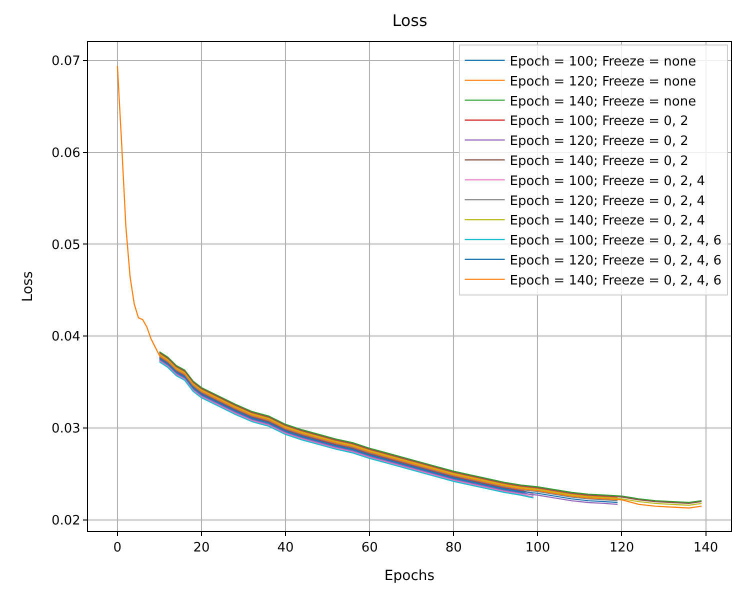 The width and height of the screenshot is (745, 592). What do you see at coordinates (599, 142) in the screenshot?
I see `legend-label: Epoch = 120; Freeze = 0, 2` at bounding box center [599, 142].